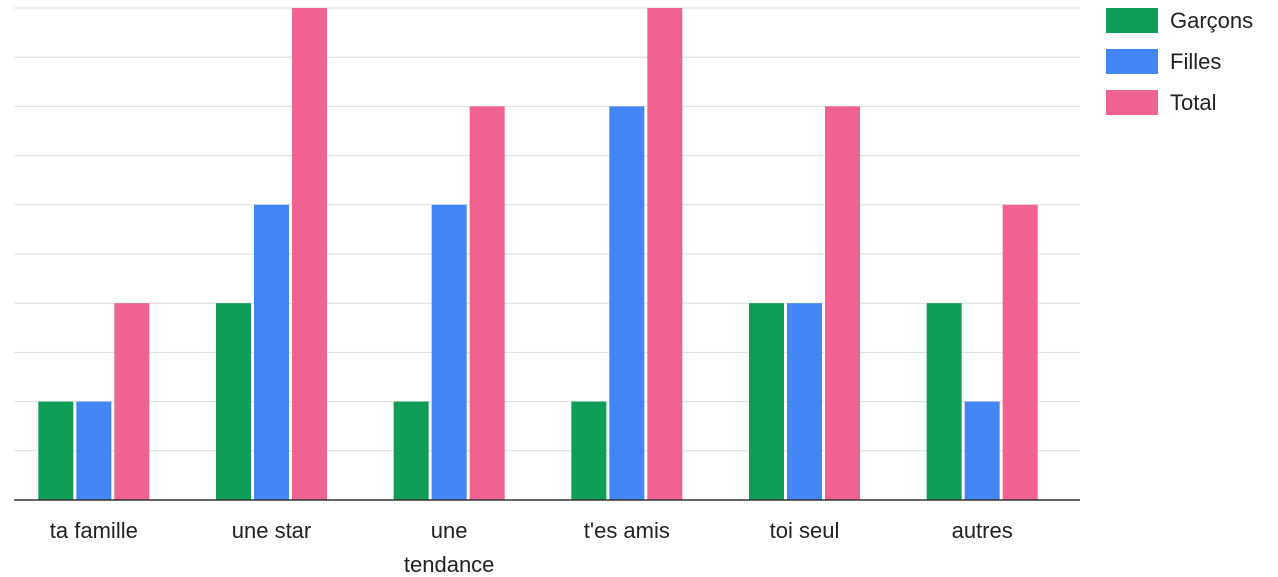 The height and width of the screenshot is (577, 1278). Describe the element at coordinates (1211, 20) in the screenshot. I see `legend-label-0: Garçons` at that location.